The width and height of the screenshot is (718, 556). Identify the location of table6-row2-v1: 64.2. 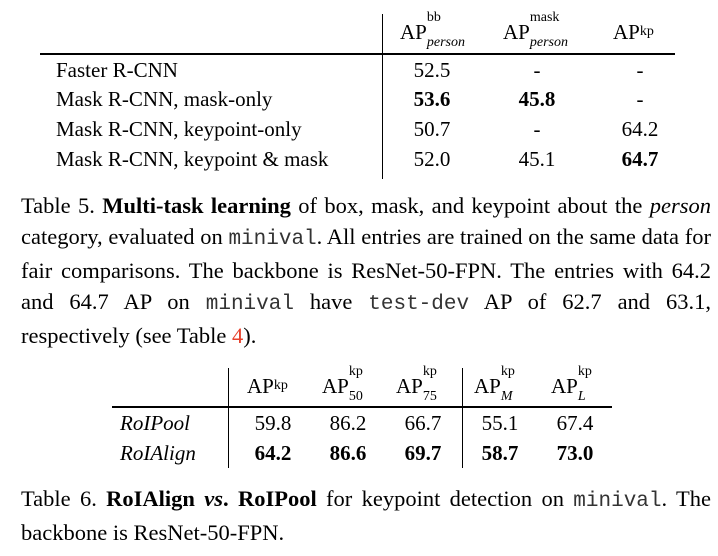
(273, 453).